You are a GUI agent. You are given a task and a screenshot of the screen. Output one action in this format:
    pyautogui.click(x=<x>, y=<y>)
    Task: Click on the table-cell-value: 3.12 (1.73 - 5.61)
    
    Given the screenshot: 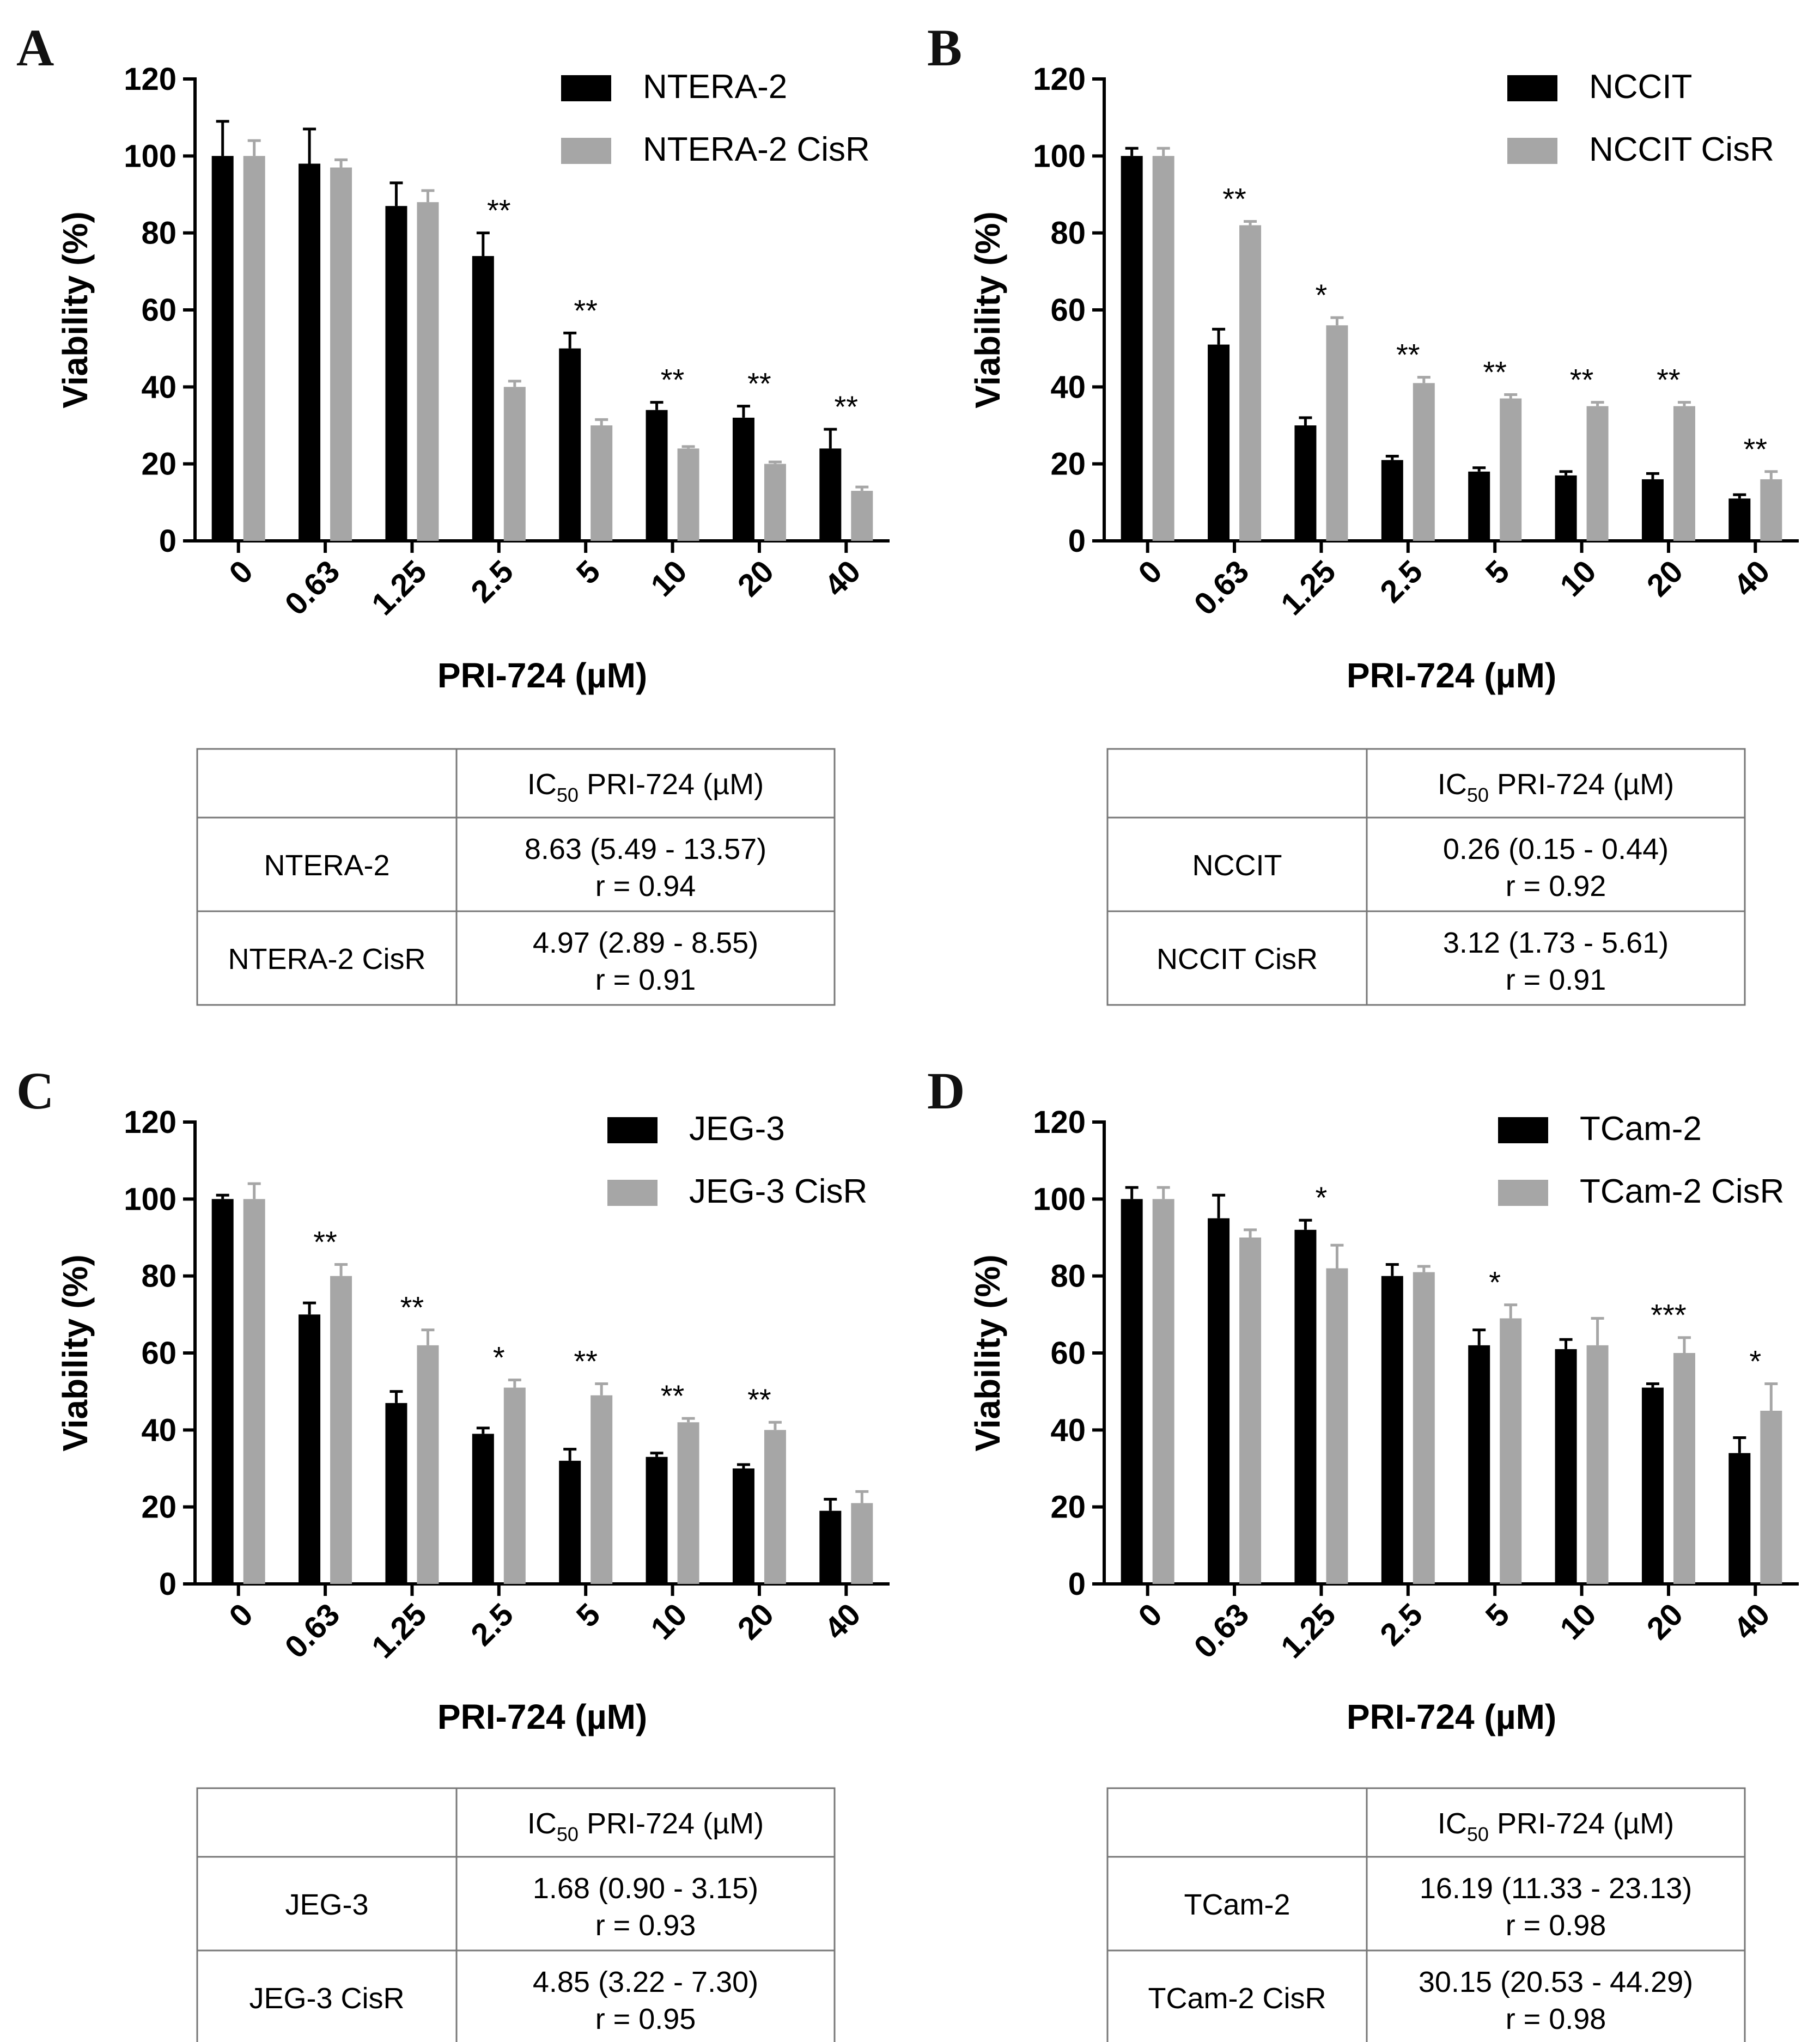 What is the action you would take?
    pyautogui.click(x=1556, y=942)
    